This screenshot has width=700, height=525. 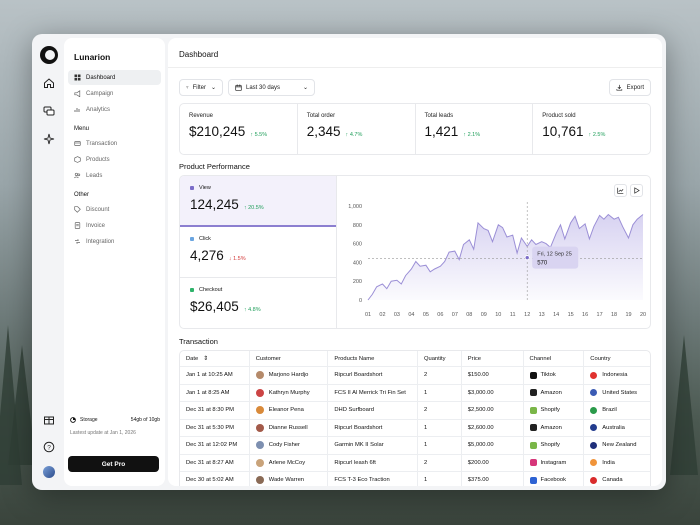 I want to click on flag-icon, so click(x=594, y=480).